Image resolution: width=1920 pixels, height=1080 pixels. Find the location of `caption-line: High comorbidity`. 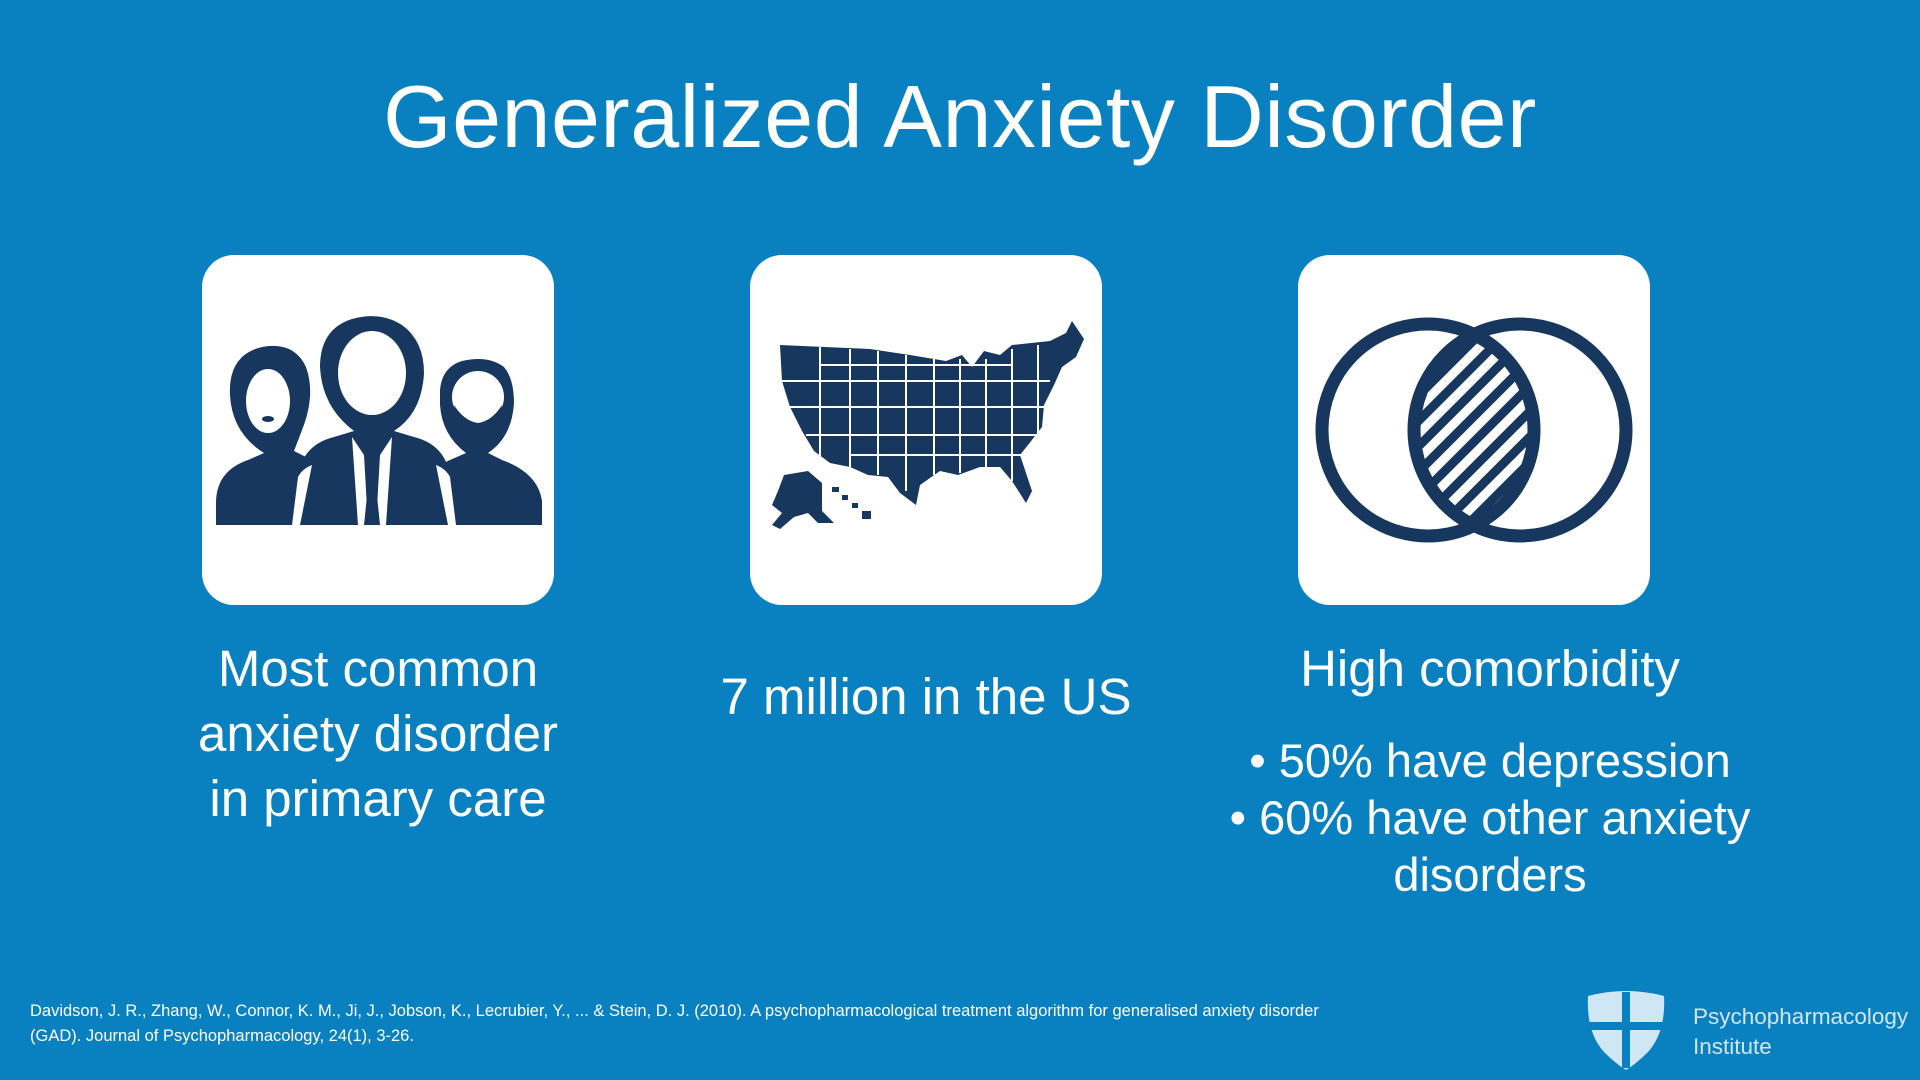

caption-line: High comorbidity is located at coordinates (1490, 668).